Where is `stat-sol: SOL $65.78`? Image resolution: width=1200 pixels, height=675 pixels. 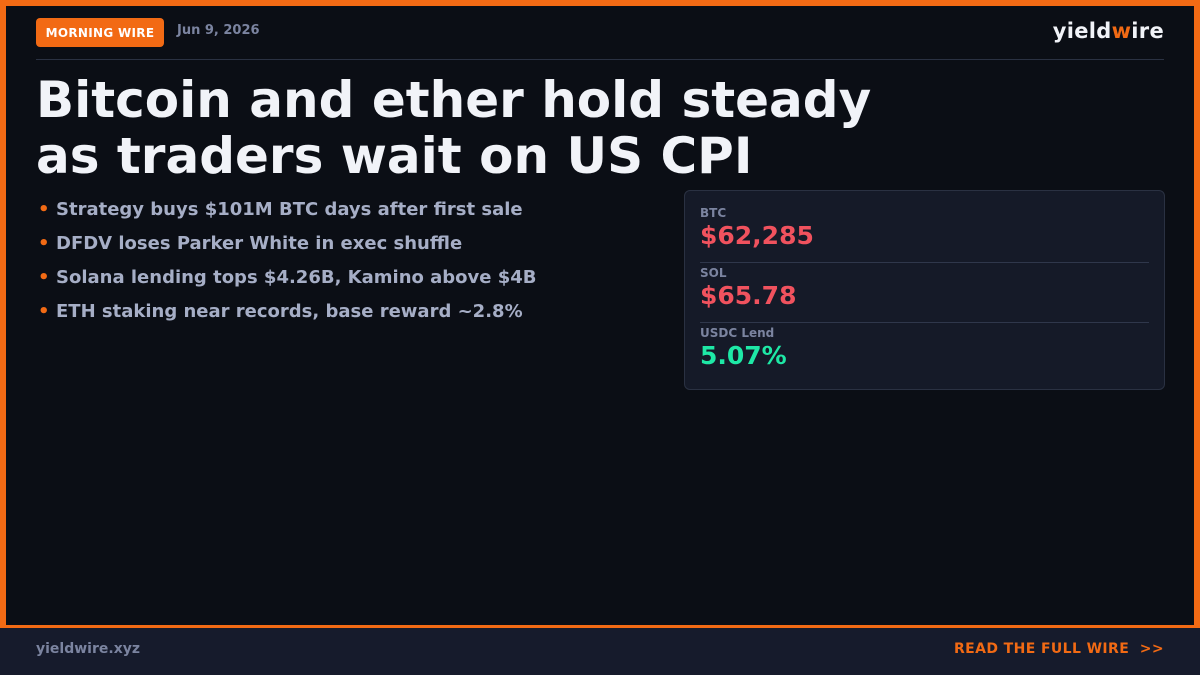
stat-sol: SOL $65.78 is located at coordinates (924, 293).